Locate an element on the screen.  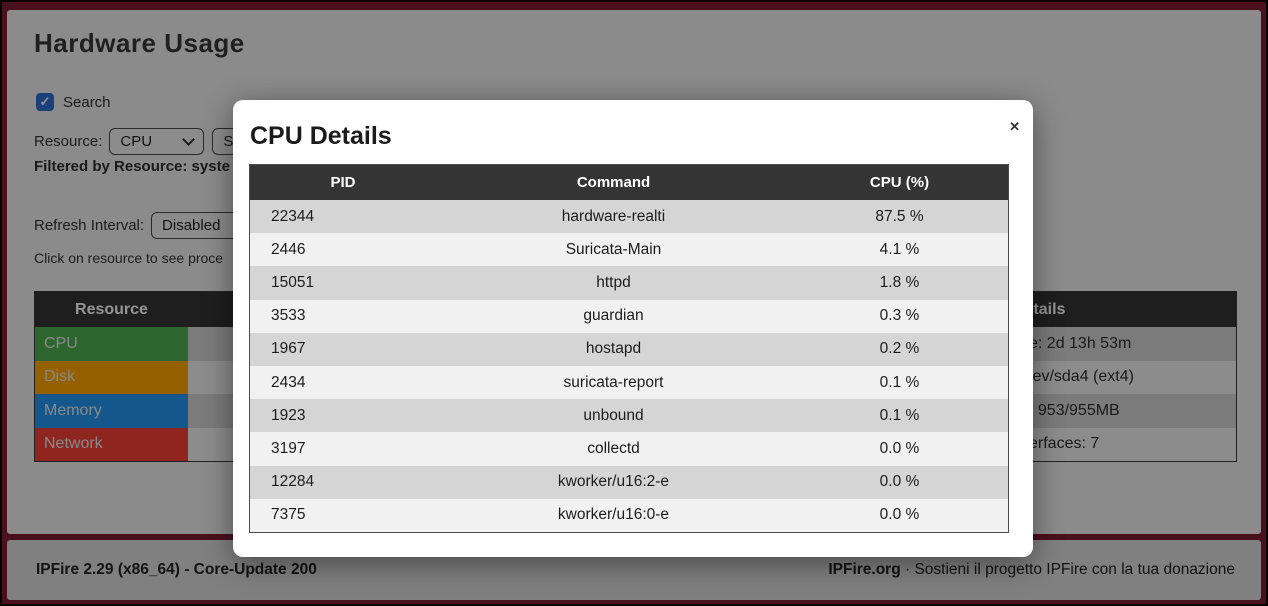
checkmark-icon: ✓ is located at coordinates (45, 101).